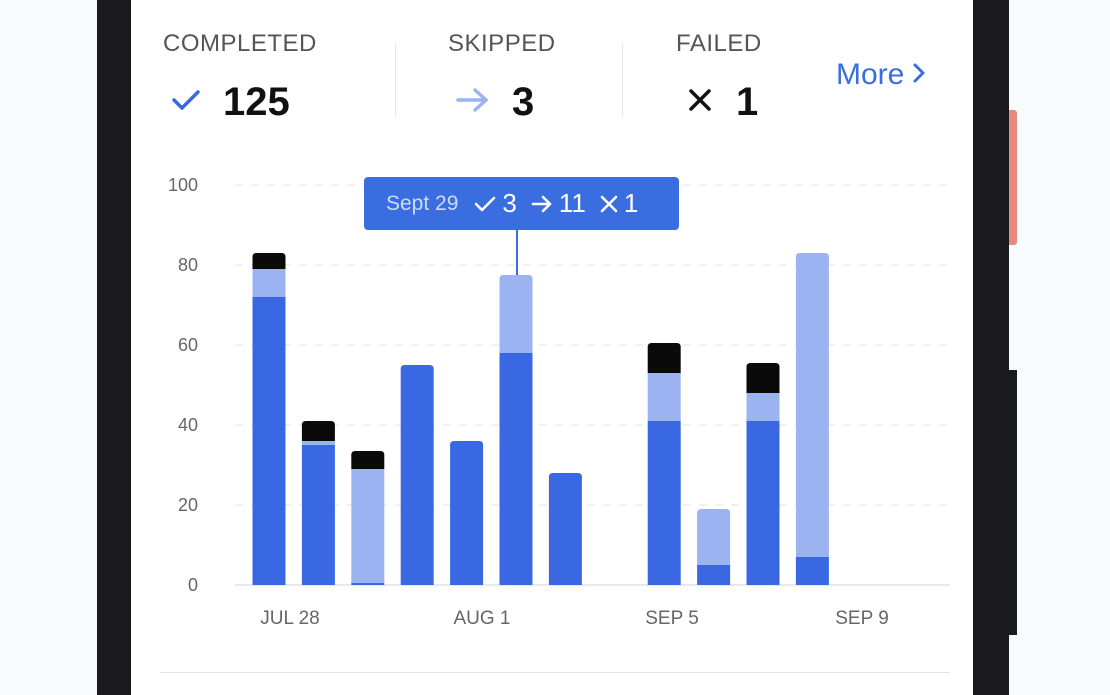  Describe the element at coordinates (502, 43) in the screenshot. I see `stat-skipped-label: SKIPPED` at that location.